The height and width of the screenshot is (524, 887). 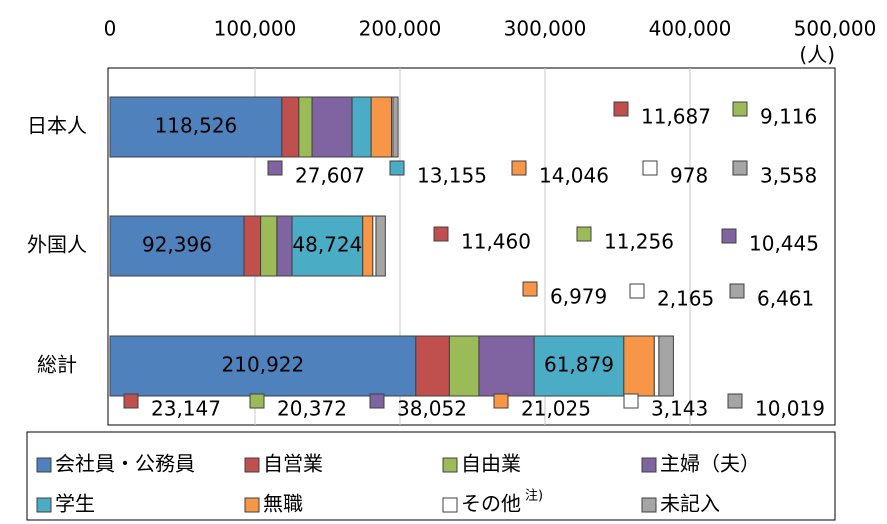 I want to click on data-label: 118,526, so click(x=196, y=126).